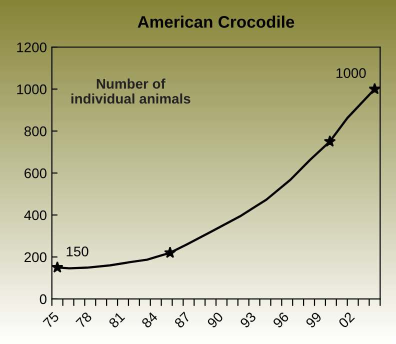 The image size is (396, 344). Describe the element at coordinates (281, 319) in the screenshot. I see `x-tick-label: 96` at that location.